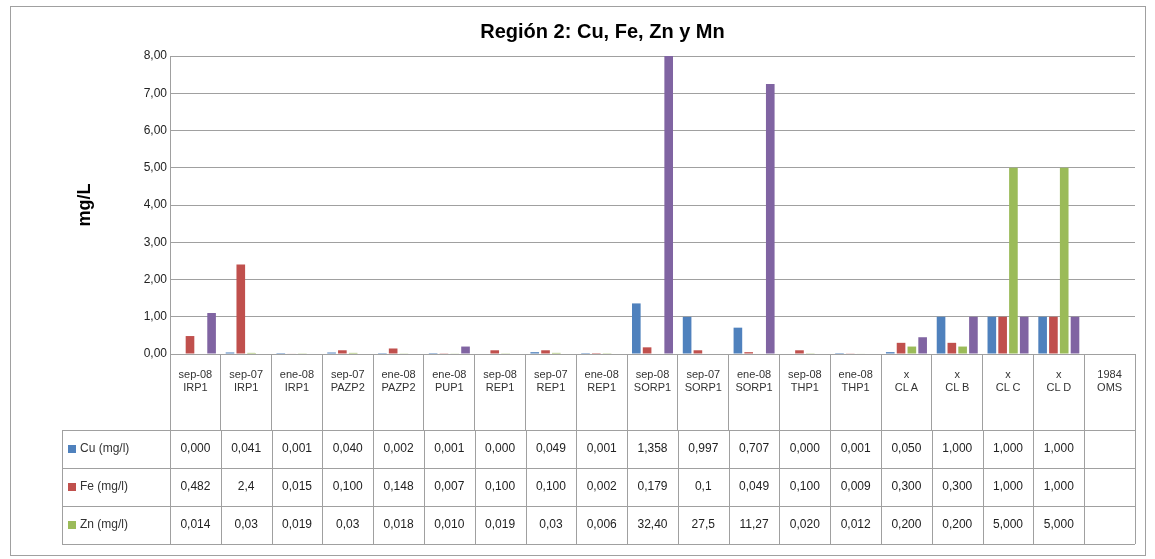 The width and height of the screenshot is (1155, 559). What do you see at coordinates (155, 241) in the screenshot?
I see `y-tick-label: 3,00` at bounding box center [155, 241].